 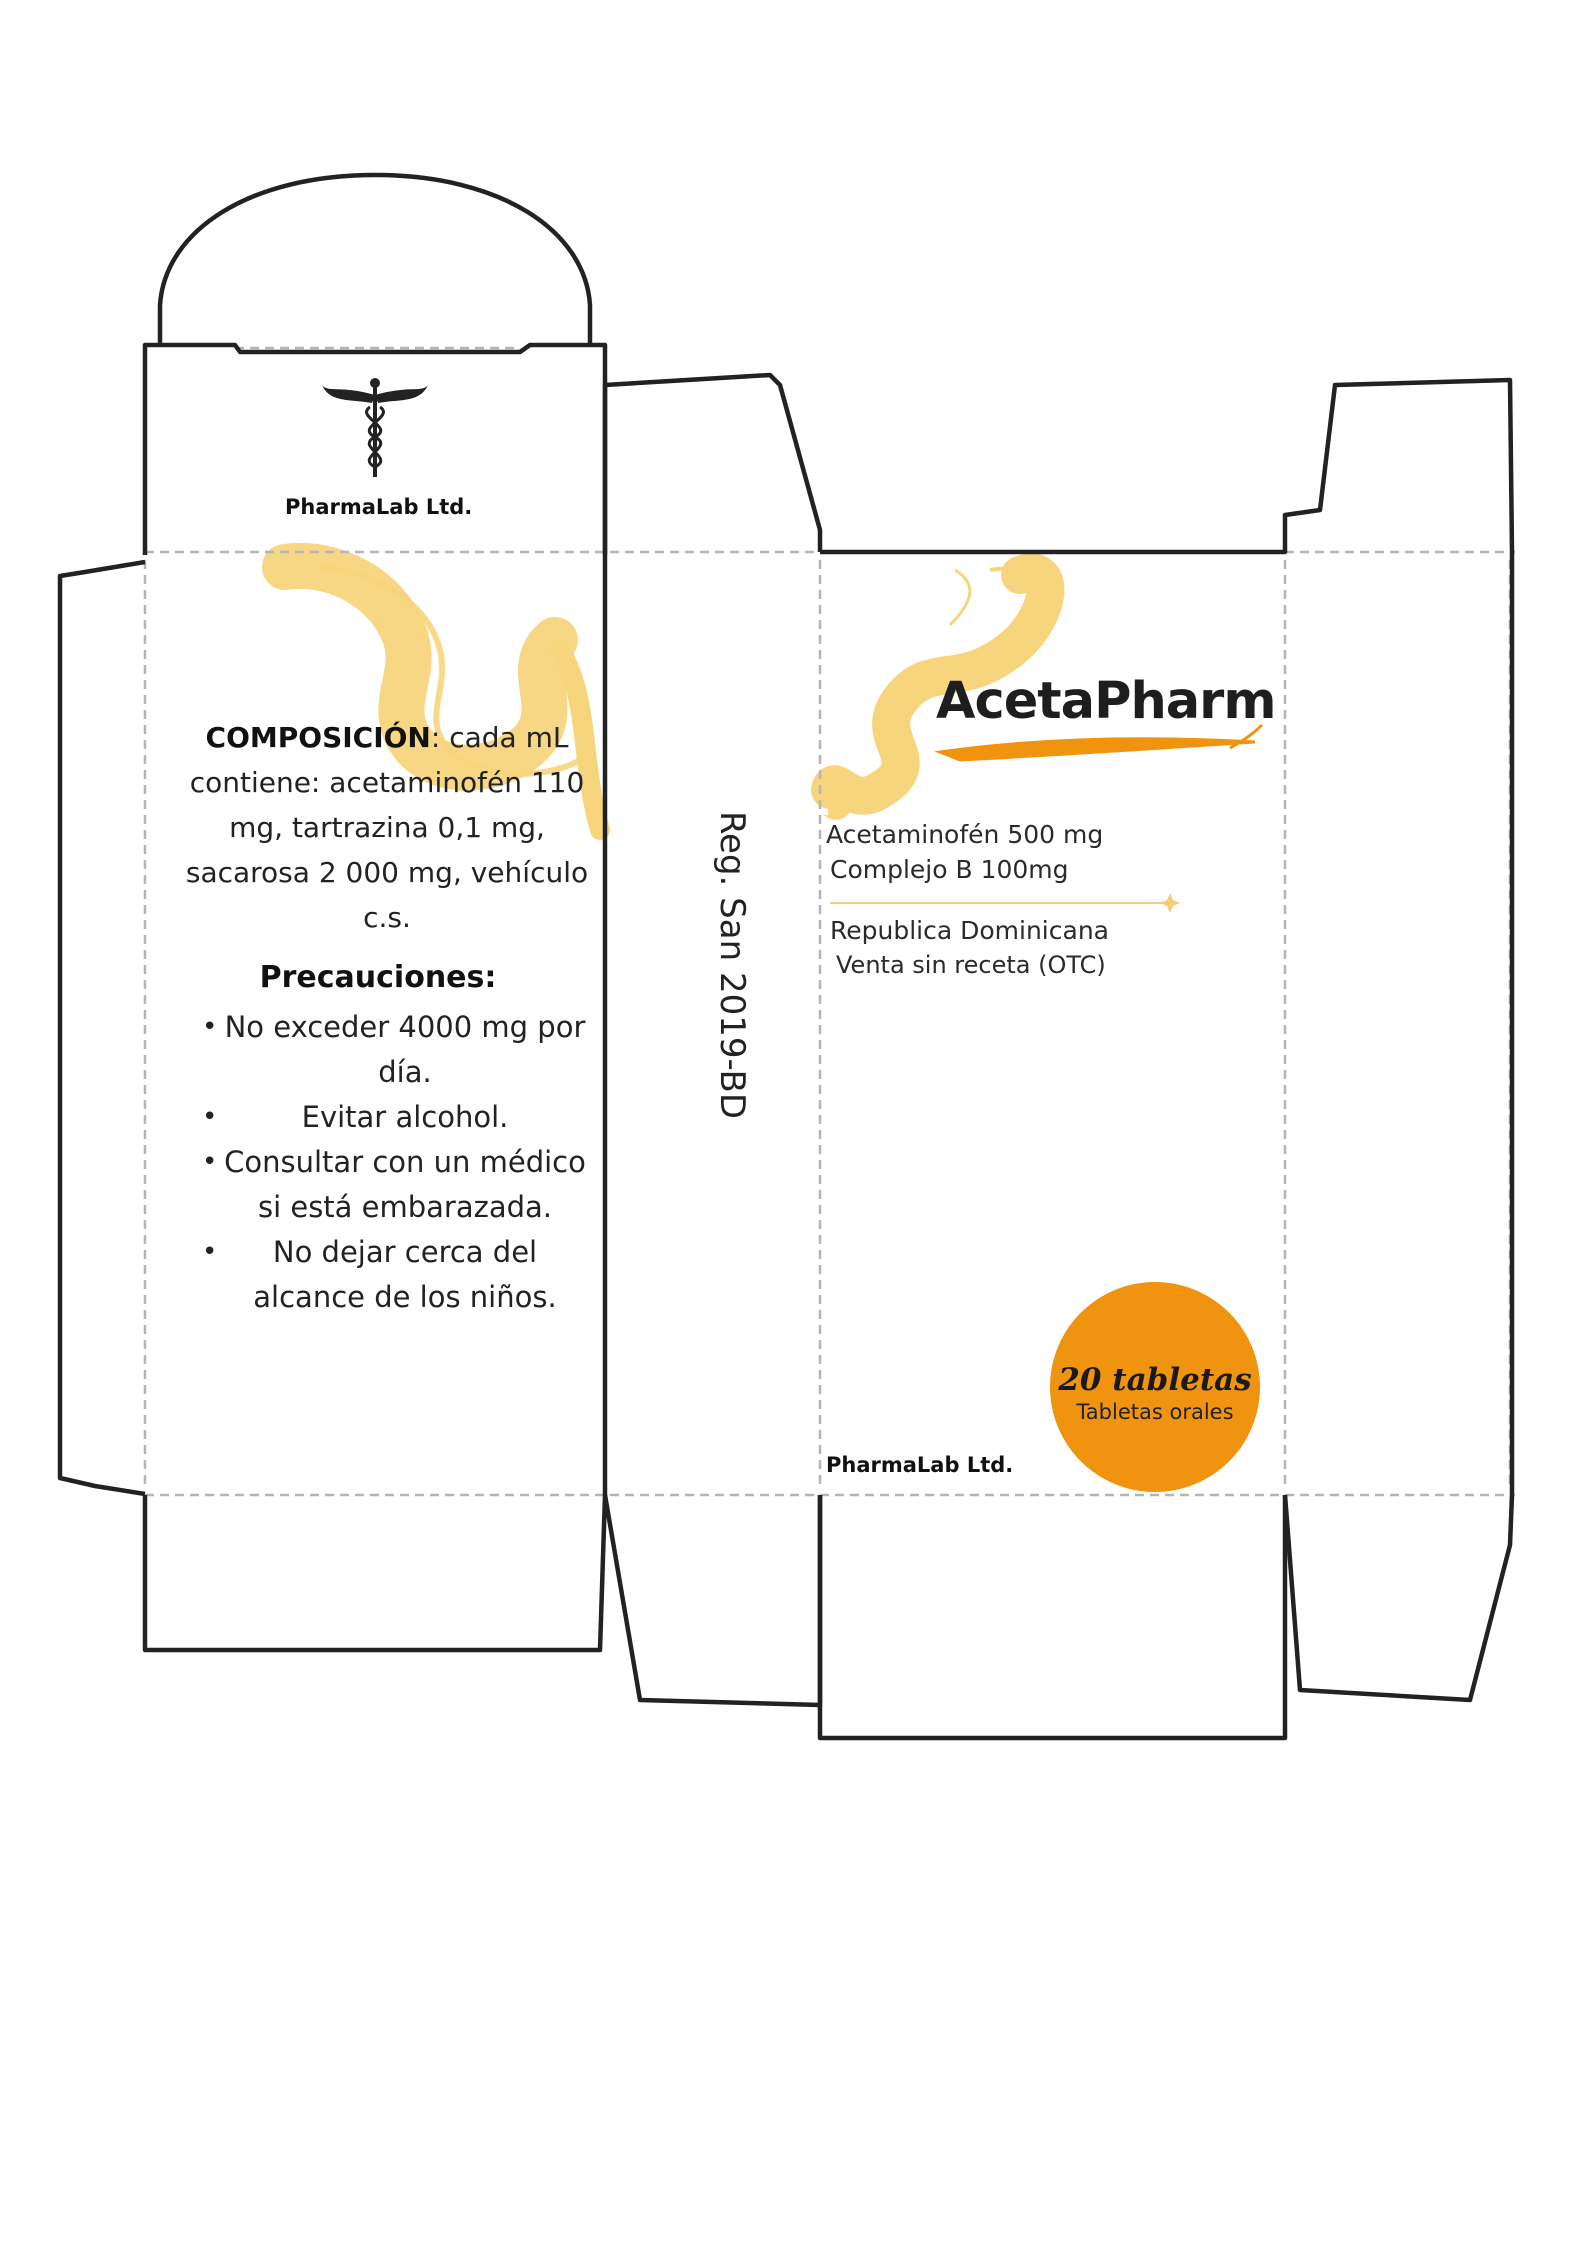 I want to click on composition-label: COMPOSICIÓN, so click(x=318, y=737).